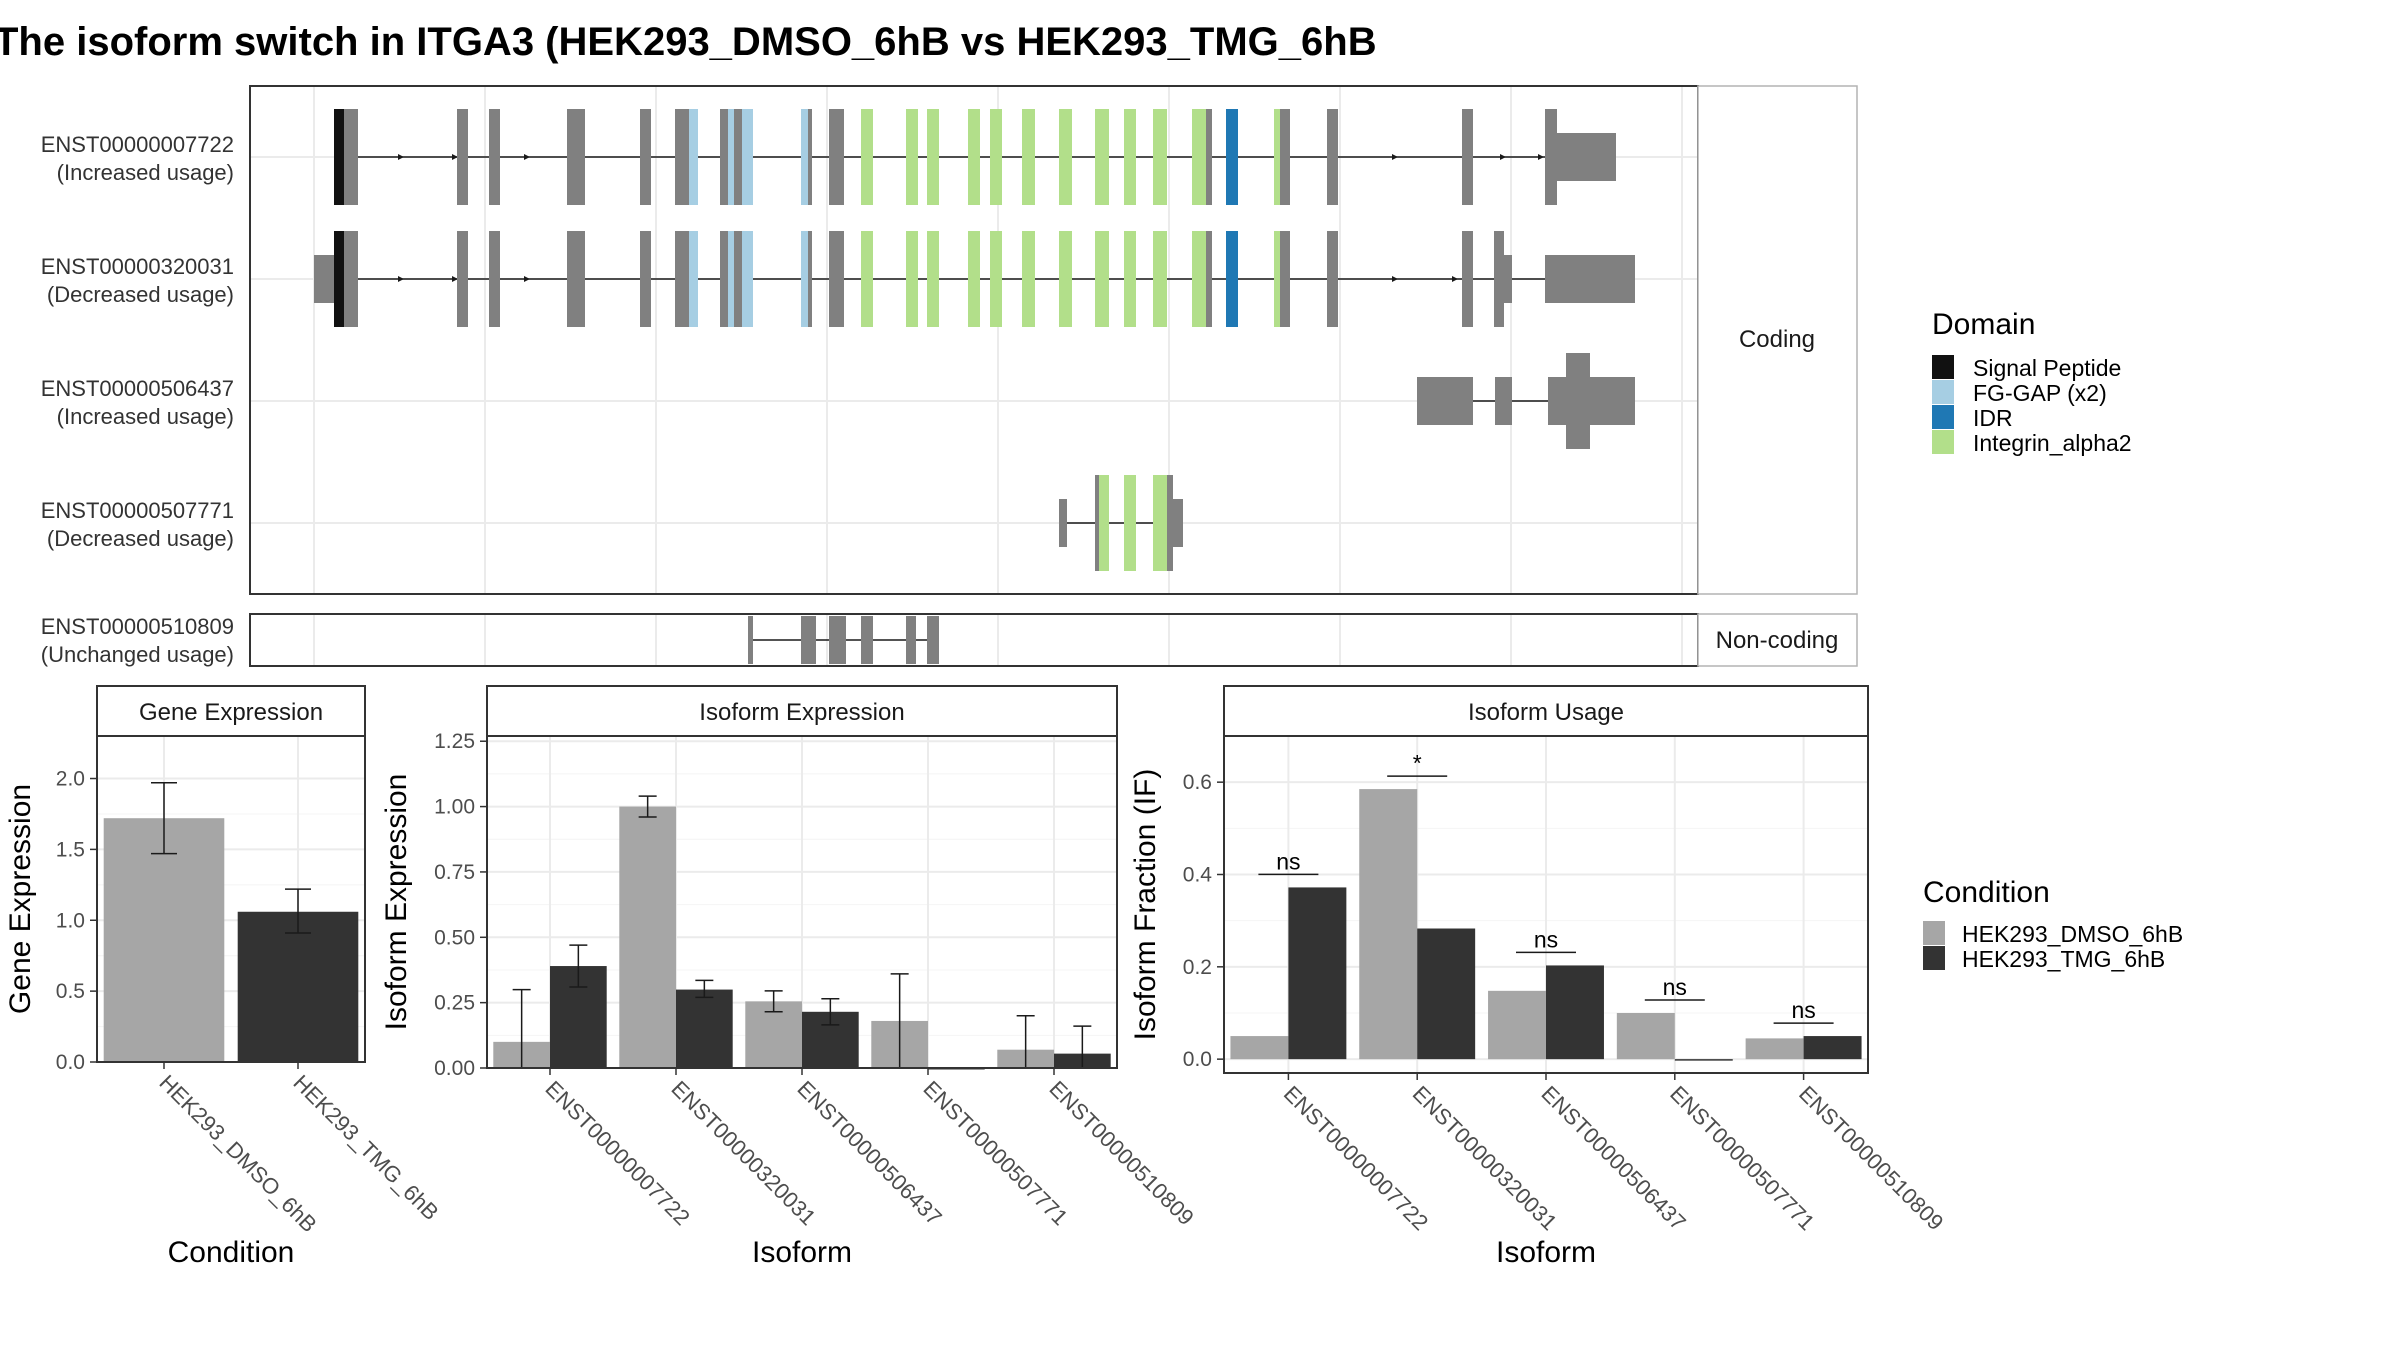  What do you see at coordinates (454, 807) in the screenshot?
I see `isoform-expression-ytick-label: 1.00` at bounding box center [454, 807].